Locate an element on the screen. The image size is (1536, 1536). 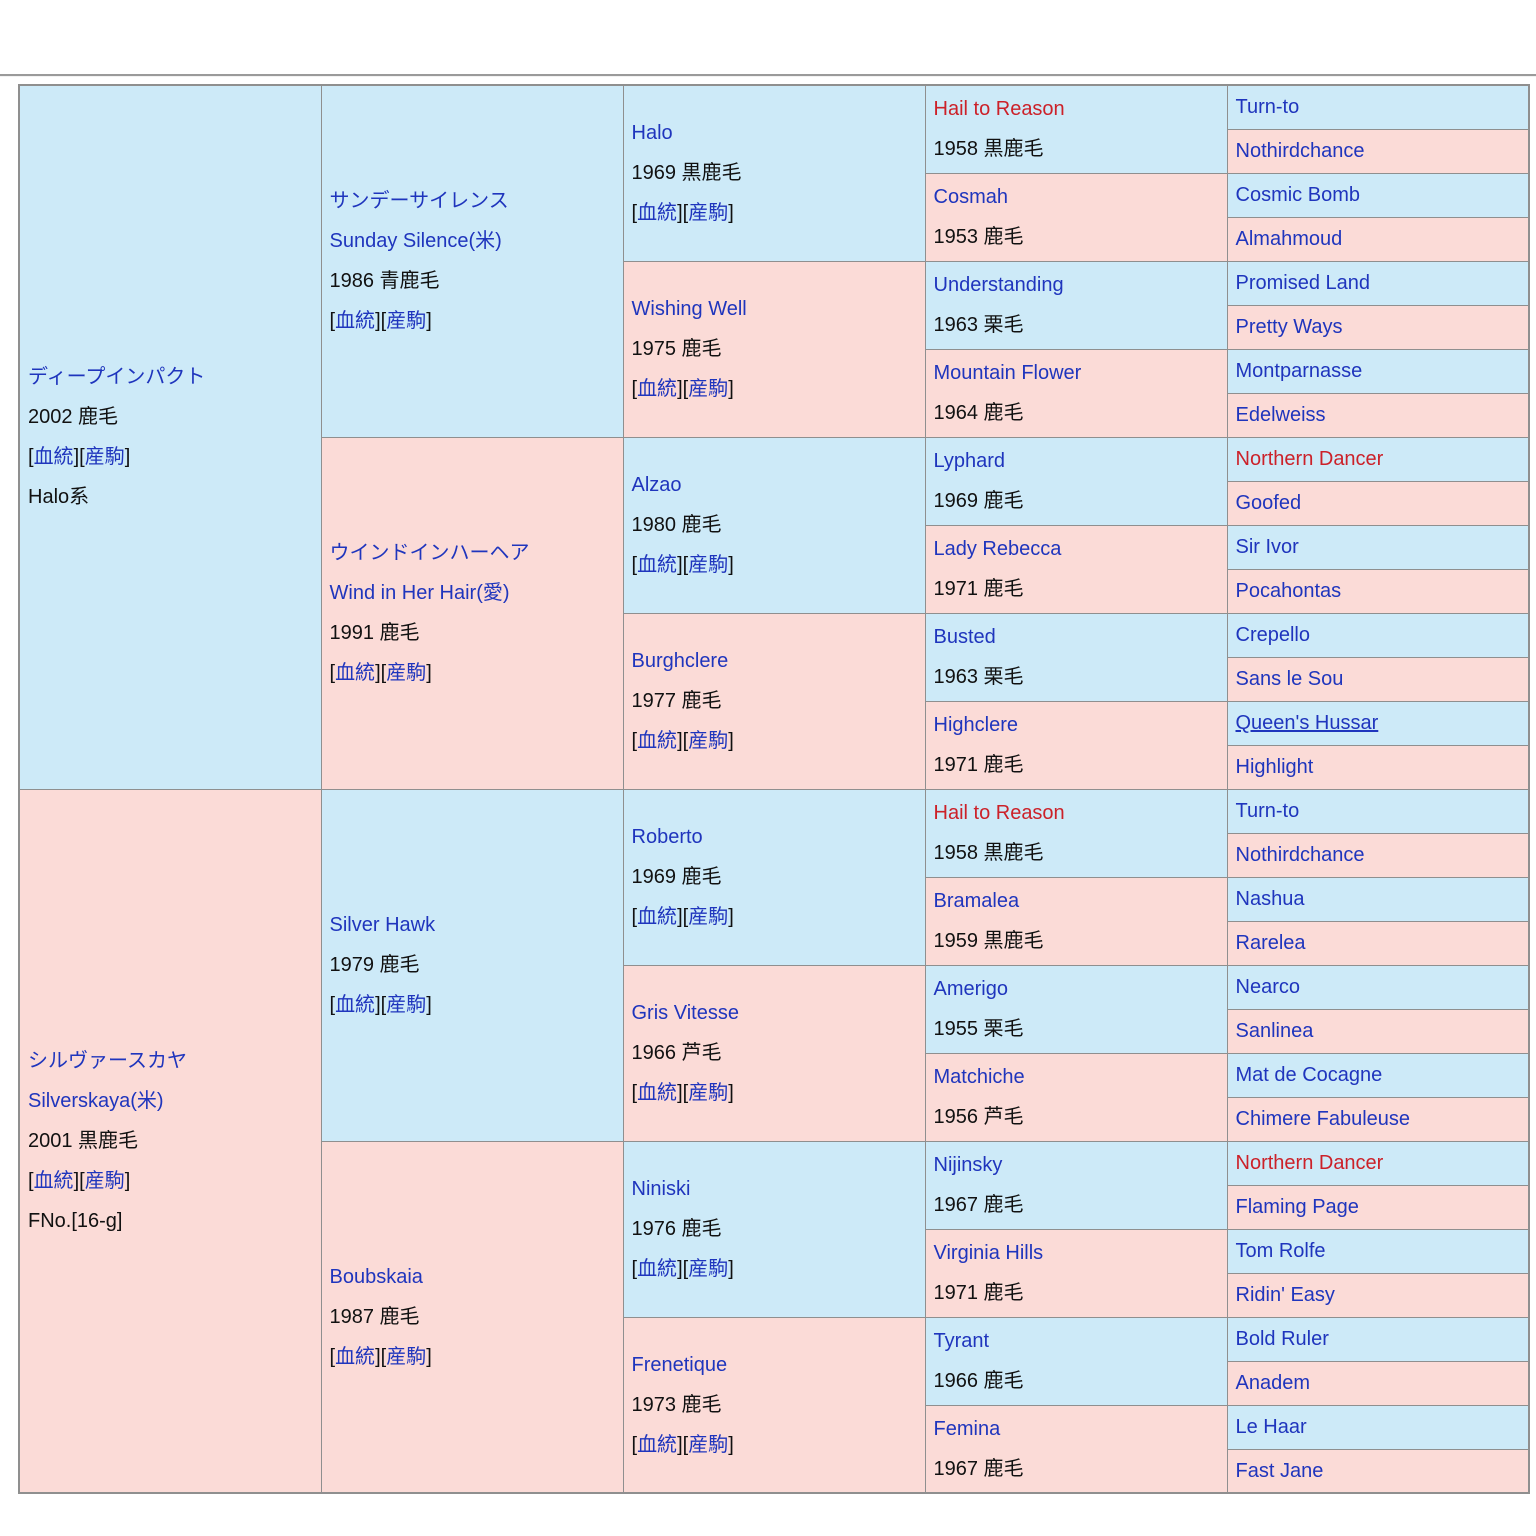
horse-name-link: Le Haar is located at coordinates (1271, 1427).